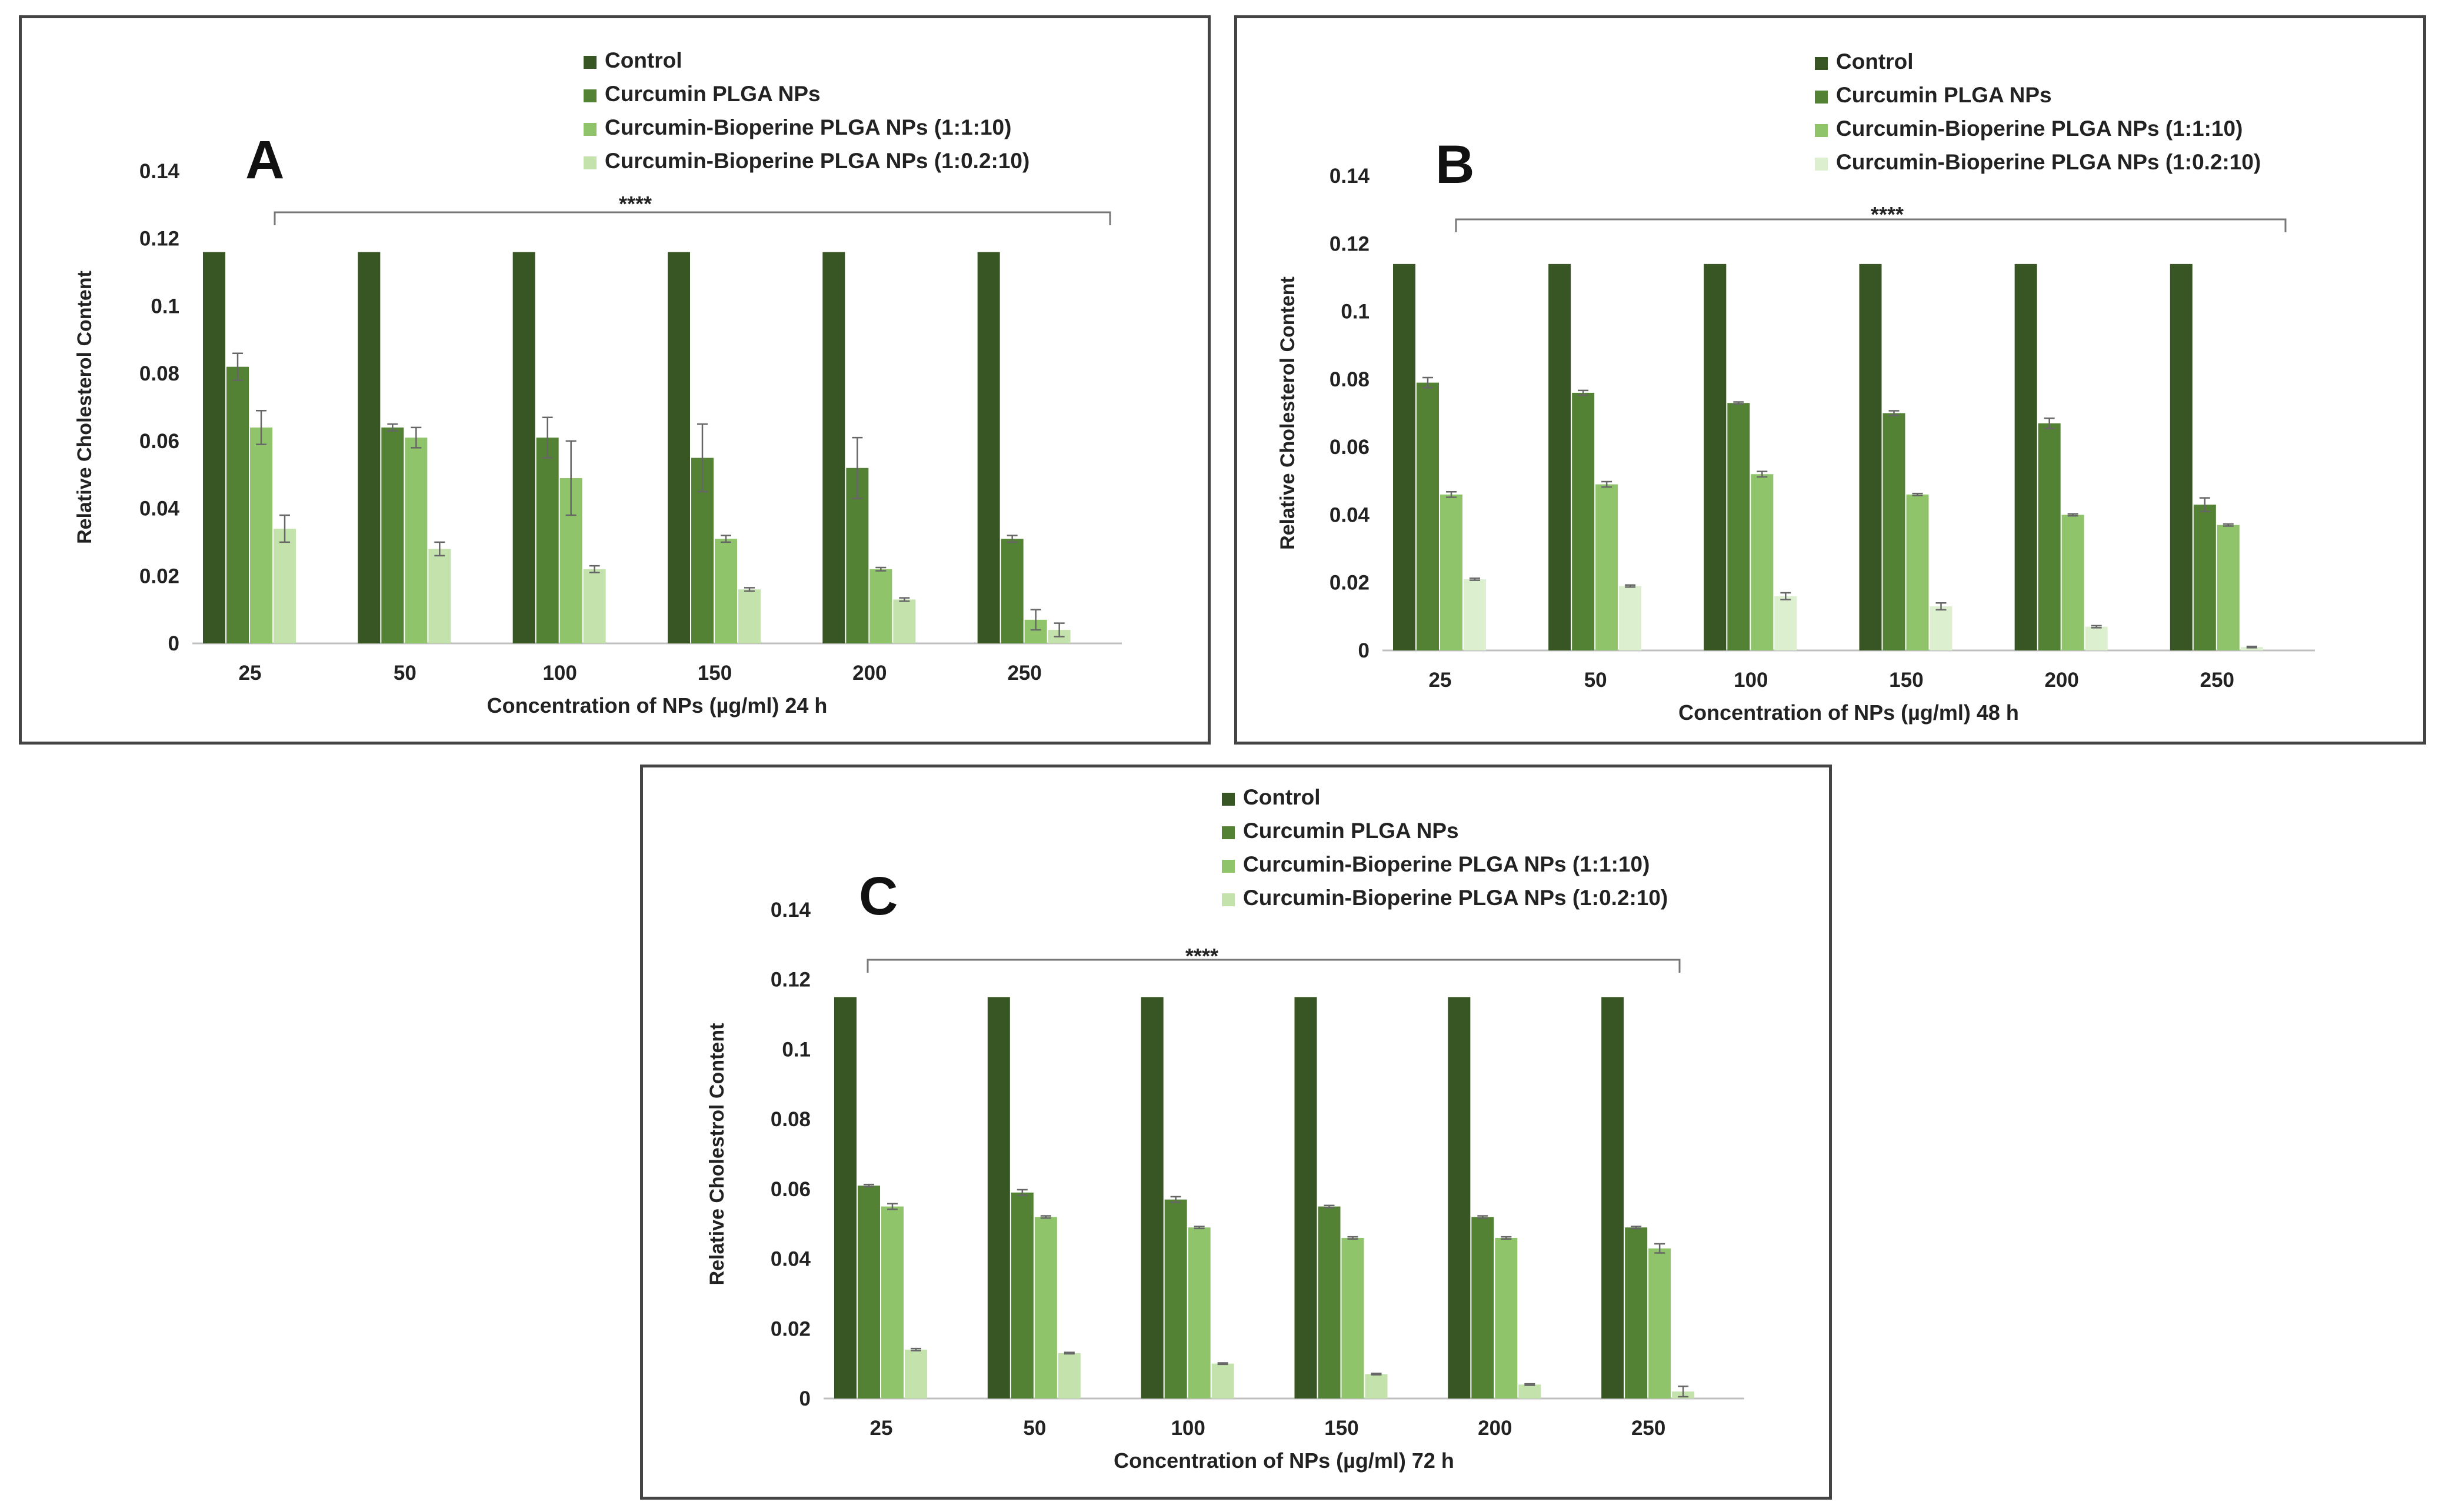 Image resolution: width=2439 pixels, height=1512 pixels. Describe the element at coordinates (159, 239) in the screenshot. I see `y-tick-label: 0.12` at that location.